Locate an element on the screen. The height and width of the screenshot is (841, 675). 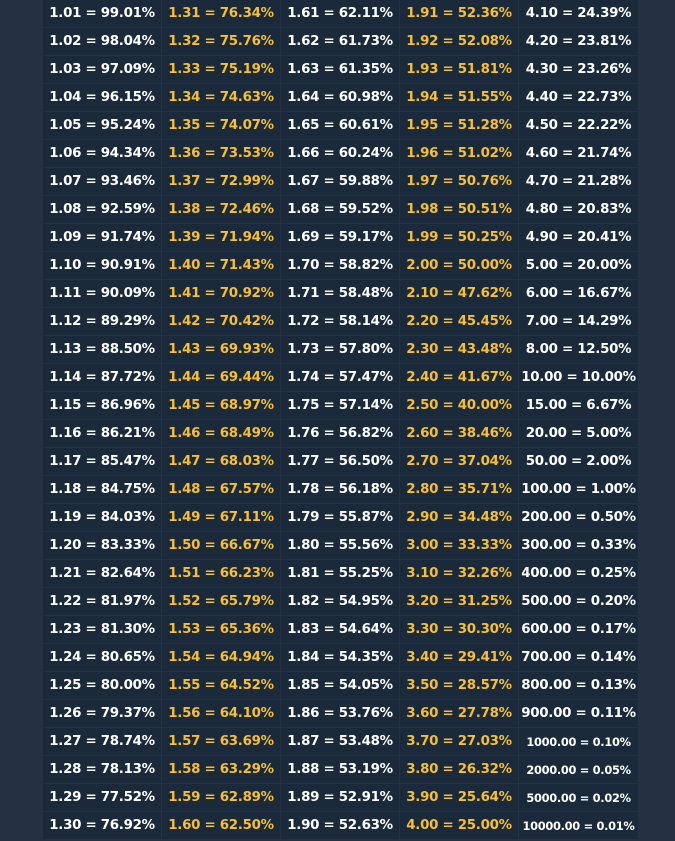
odds-cell: 400.00 = 0.25% is located at coordinates (578, 573).